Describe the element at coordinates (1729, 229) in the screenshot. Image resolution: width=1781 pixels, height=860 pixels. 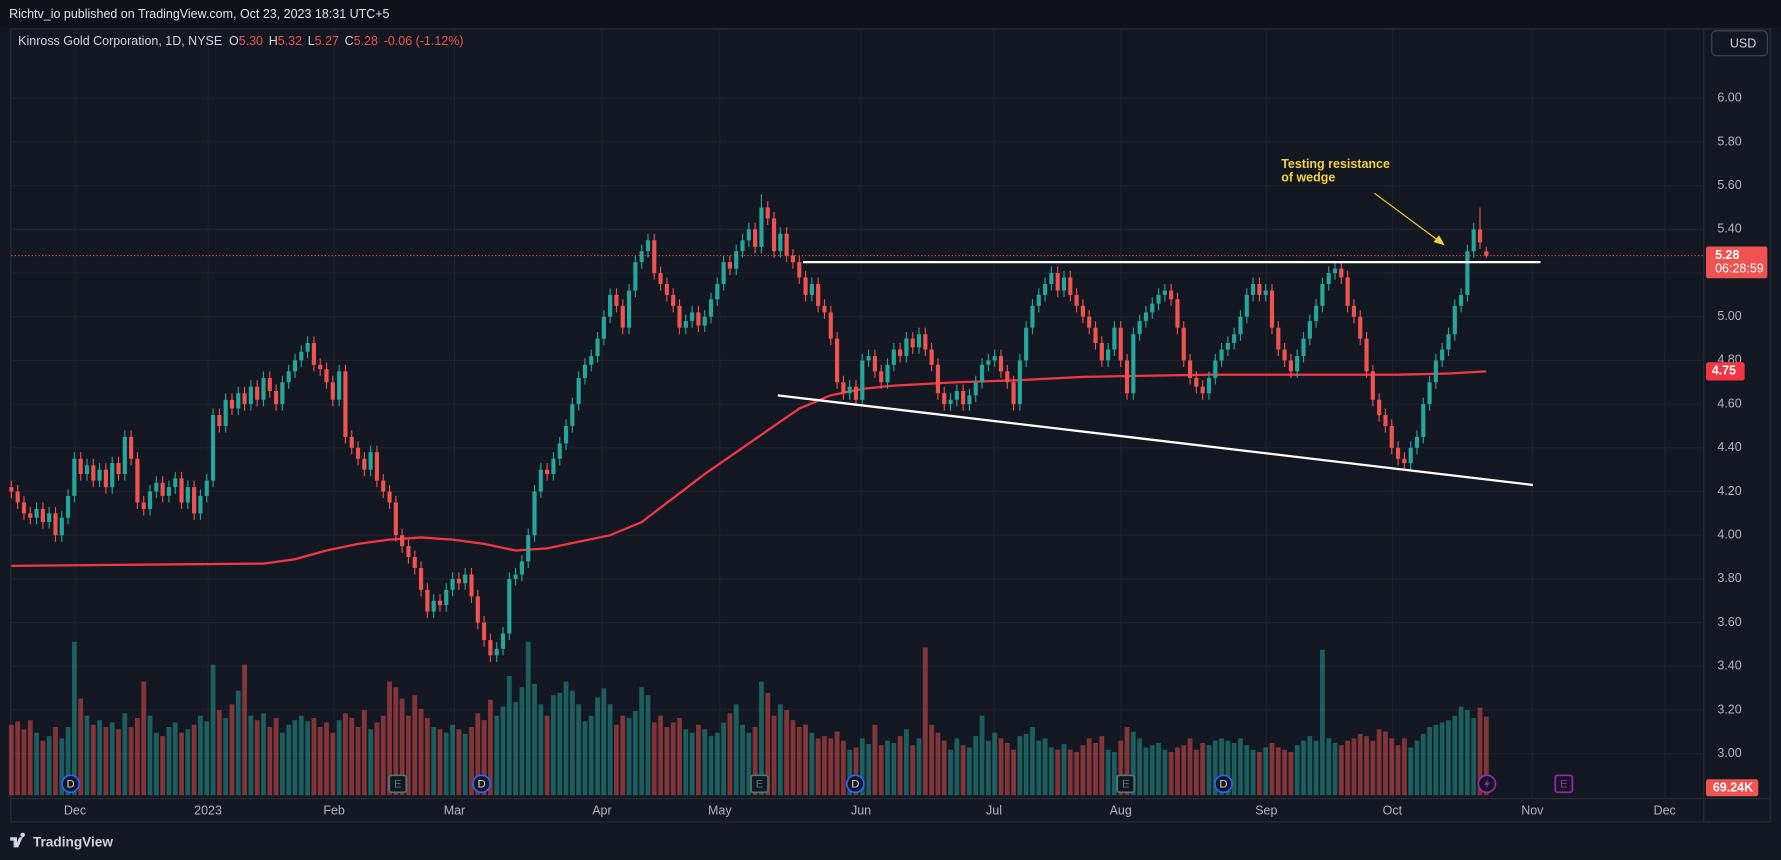
I see `y-tick-label: 5.40` at that location.